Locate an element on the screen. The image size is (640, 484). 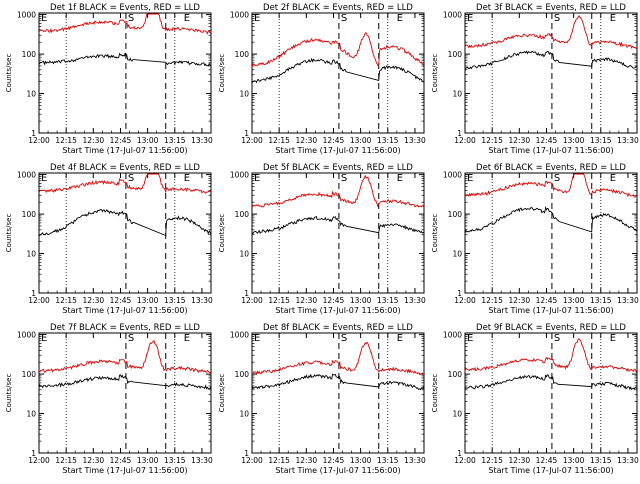
panel-title: Det 2f BLACK = Events, RED = LLD is located at coordinates (338, 8).